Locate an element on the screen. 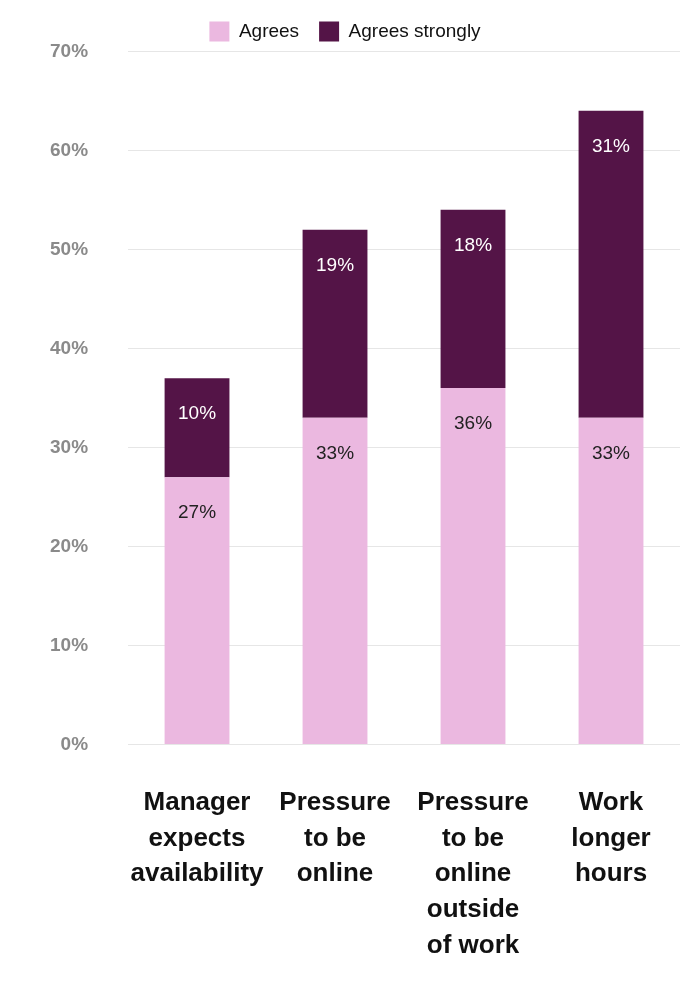 The image size is (694, 1004). data-label: 10% is located at coordinates (197, 413).